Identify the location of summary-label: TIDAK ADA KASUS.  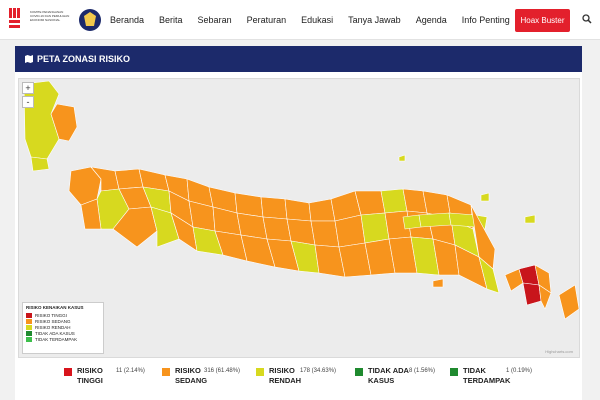
(388, 375).